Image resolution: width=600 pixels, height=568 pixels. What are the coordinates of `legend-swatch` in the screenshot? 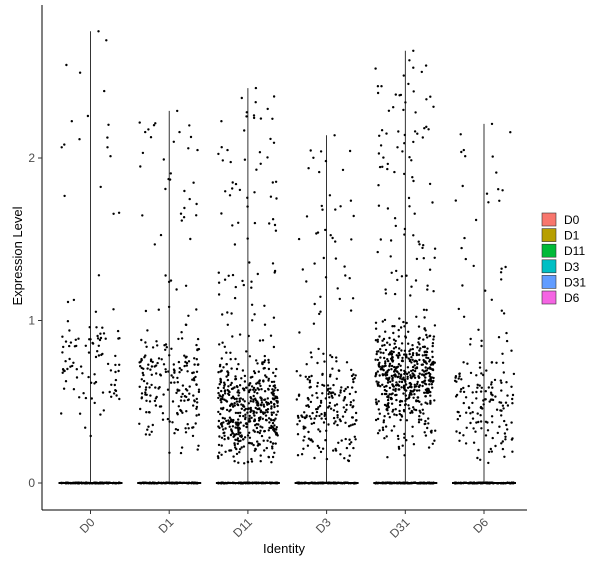 It's located at (549, 250).